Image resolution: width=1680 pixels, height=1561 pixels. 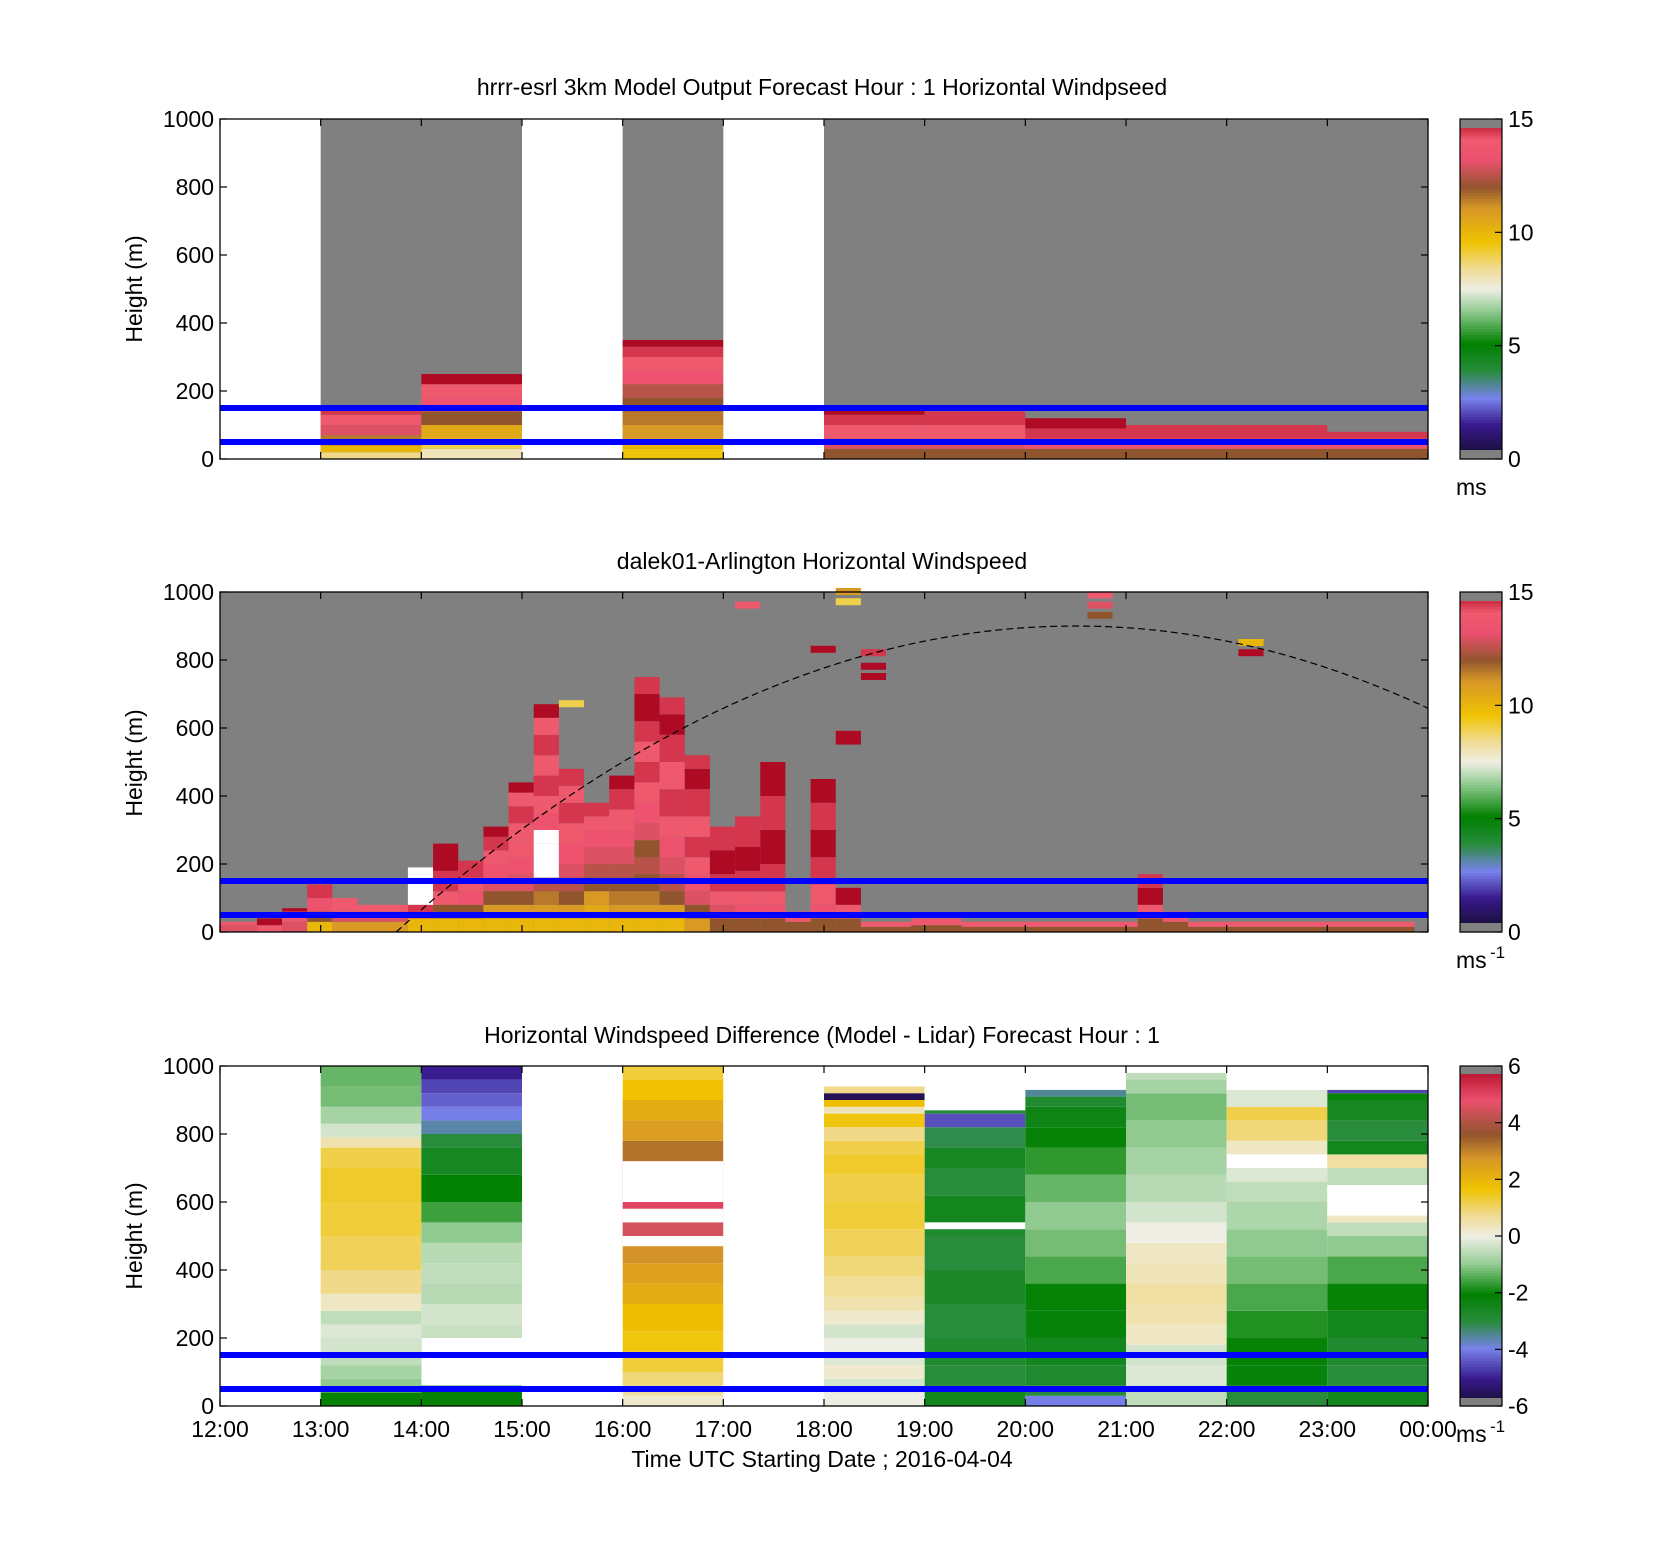 I want to click on x-tick-label: 15:00, so click(x=522, y=1429).